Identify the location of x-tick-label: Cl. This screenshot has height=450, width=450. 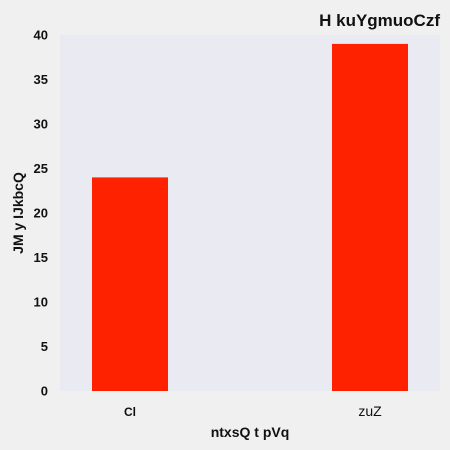
(130, 412).